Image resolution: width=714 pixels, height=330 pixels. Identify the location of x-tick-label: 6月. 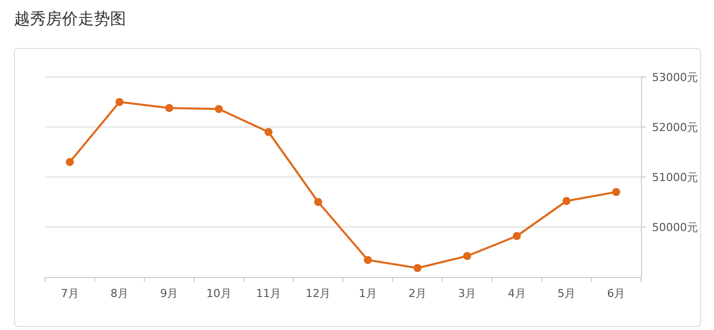
(616, 293).